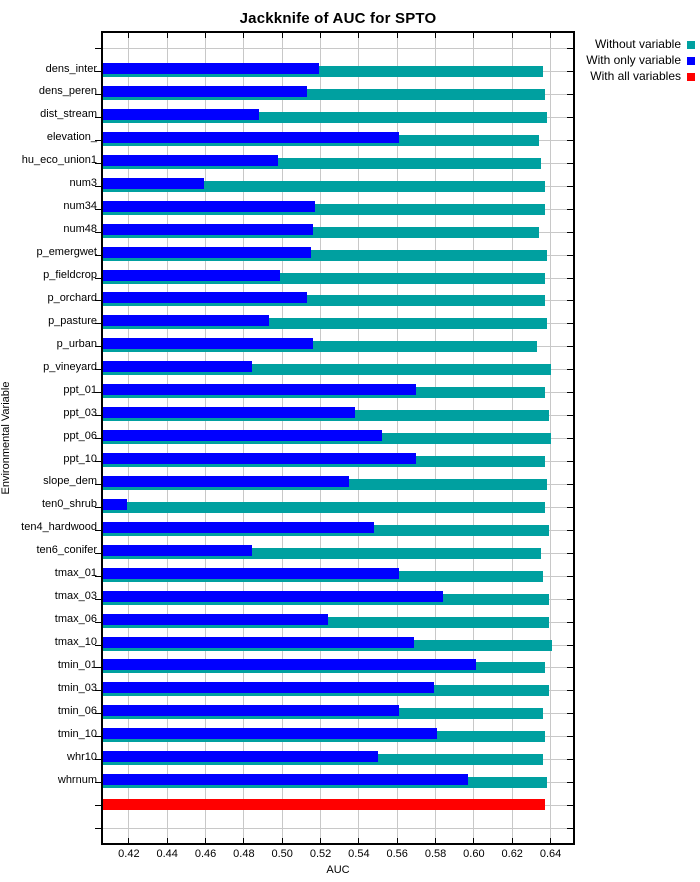 This screenshot has width=700, height=882. I want to click on bar-with-only-variable-num3, so click(153, 183).